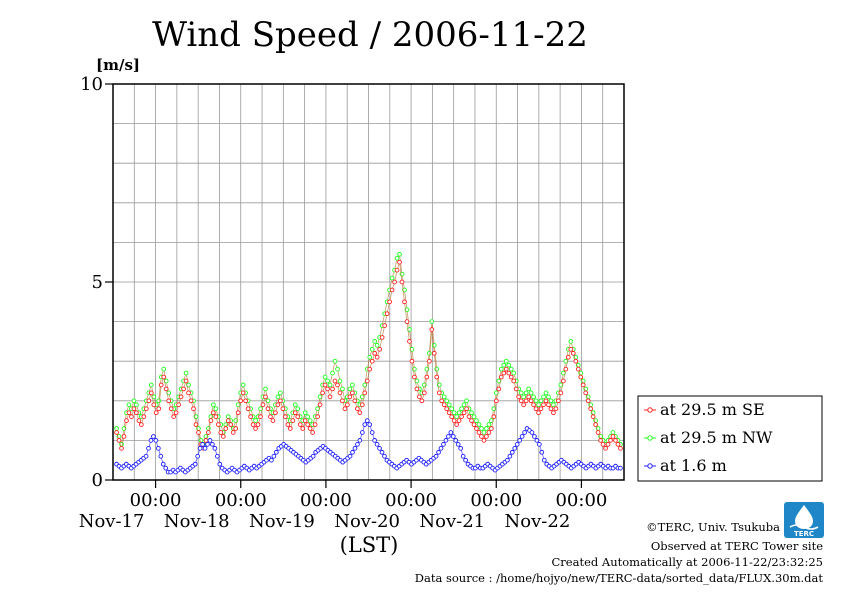  I want to click on y-axis-unit: [m/s], so click(118, 65).